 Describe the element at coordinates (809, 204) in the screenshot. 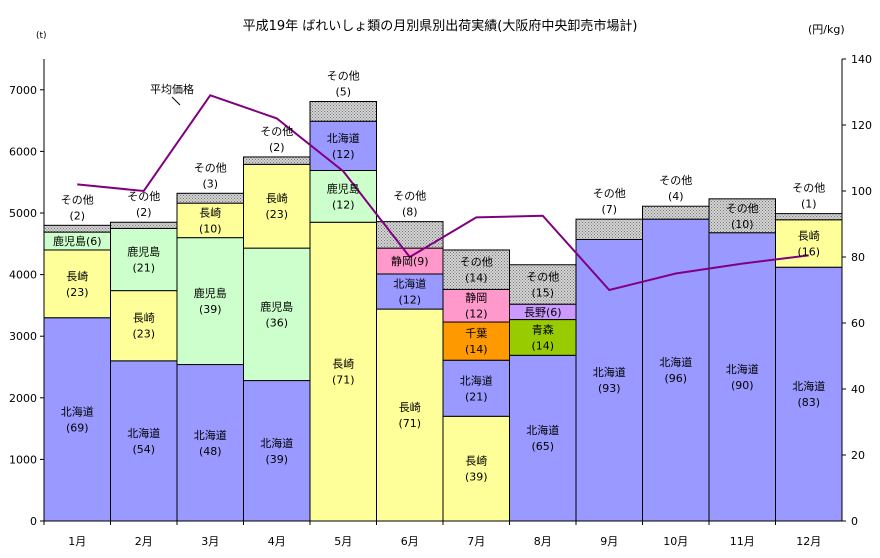

I see `segment-label: (1)` at that location.